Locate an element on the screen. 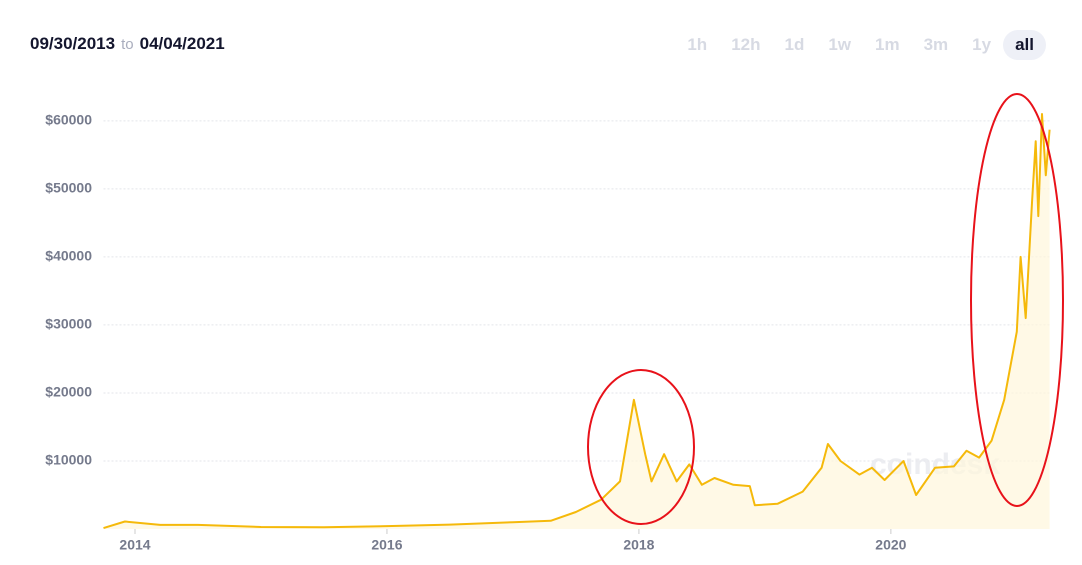 This screenshot has height=565, width=1082. start-date: 09/30/2013 is located at coordinates (73, 43).